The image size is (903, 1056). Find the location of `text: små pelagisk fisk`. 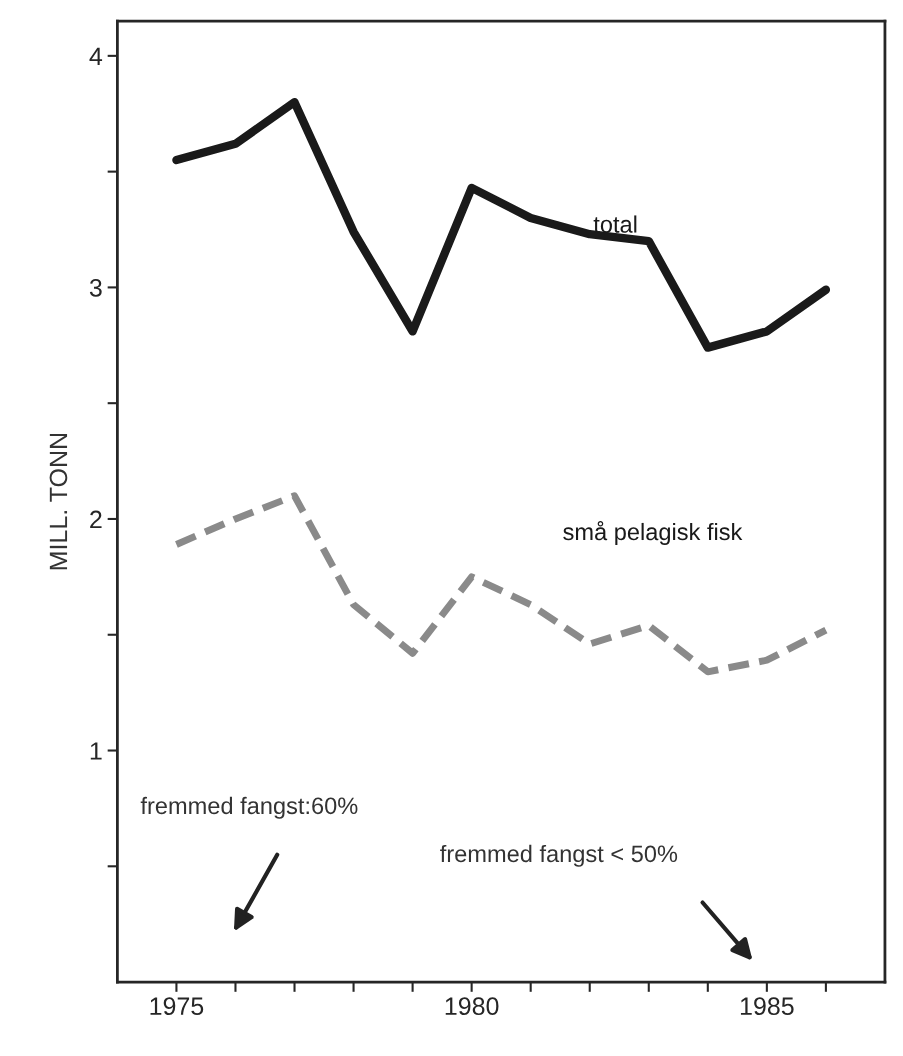

text: små pelagisk fisk is located at coordinates (653, 533).